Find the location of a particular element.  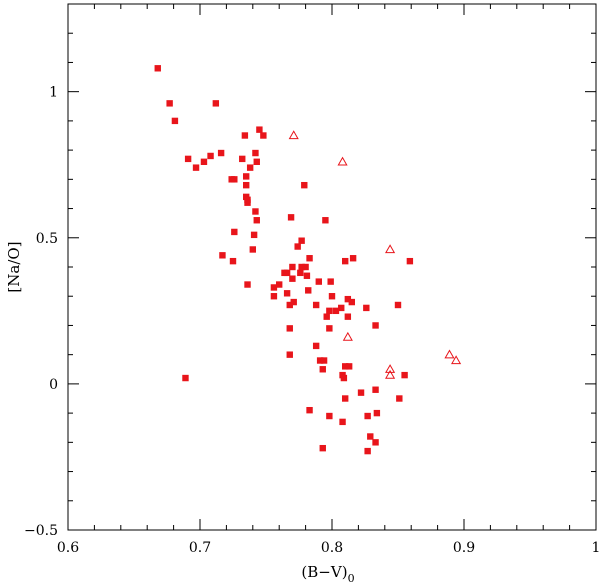

y-tick-label: 0 is located at coordinates (53, 385).